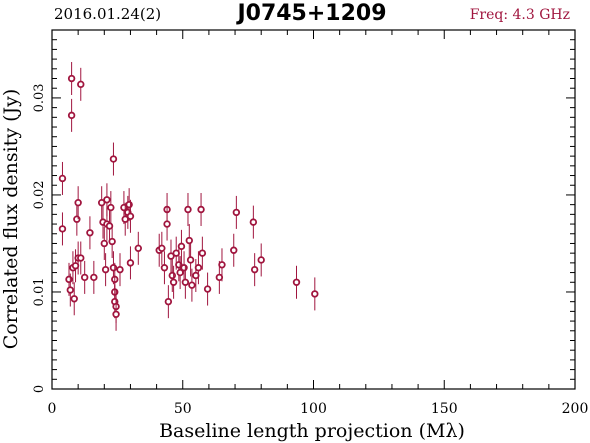  Describe the element at coordinates (520, 15) in the screenshot. I see `frequency-label: Freq: 4.3 GHz` at that location.